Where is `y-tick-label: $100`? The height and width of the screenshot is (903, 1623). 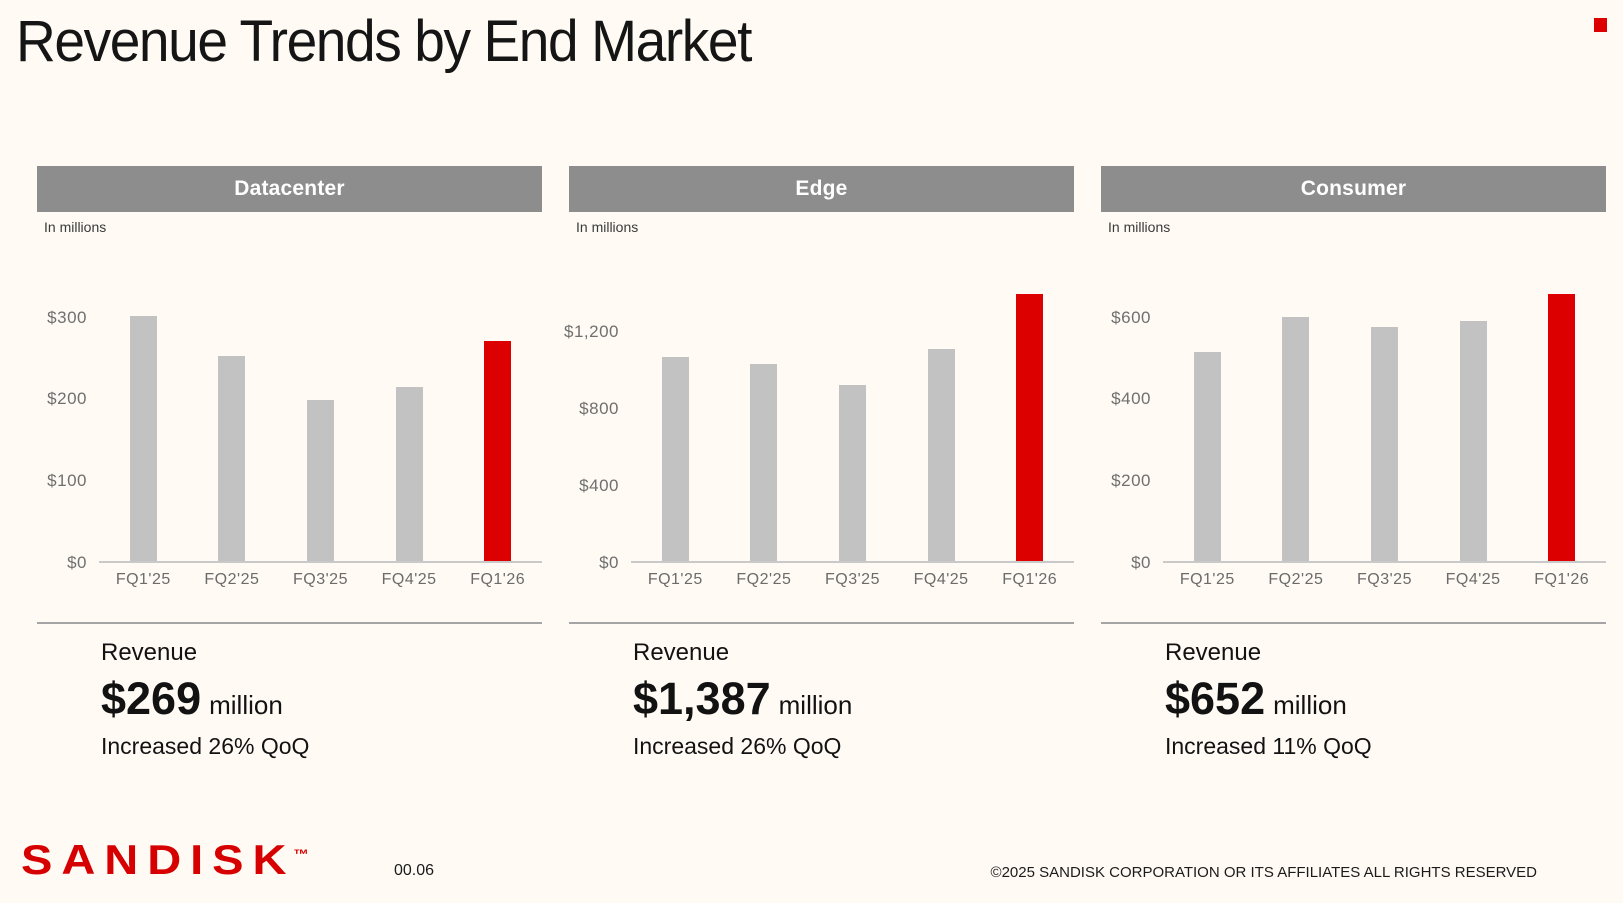
y-tick-label: $100 is located at coordinates (67, 481).